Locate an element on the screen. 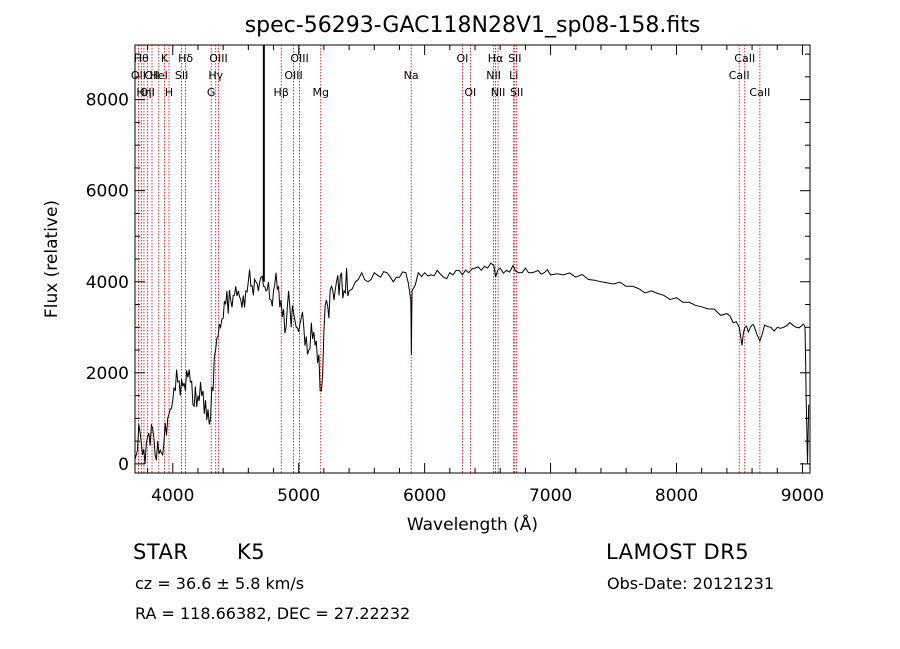  spectral-line-label: Na is located at coordinates (411, 75).